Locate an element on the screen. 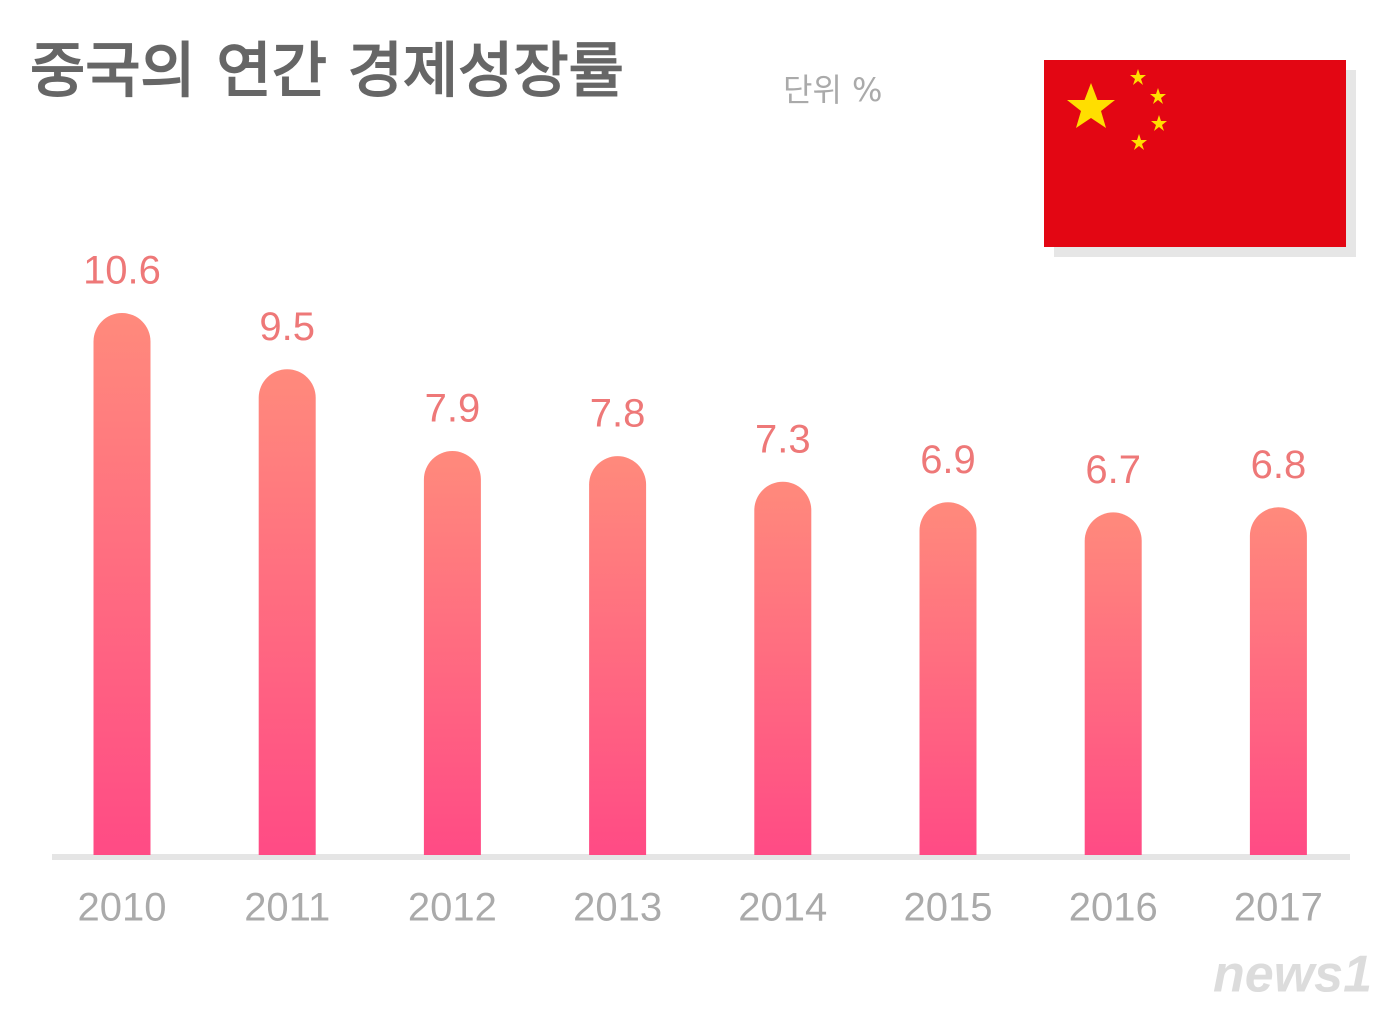 This screenshot has height=1029, width=1400. value-label: 7.8 is located at coordinates (618, 414).